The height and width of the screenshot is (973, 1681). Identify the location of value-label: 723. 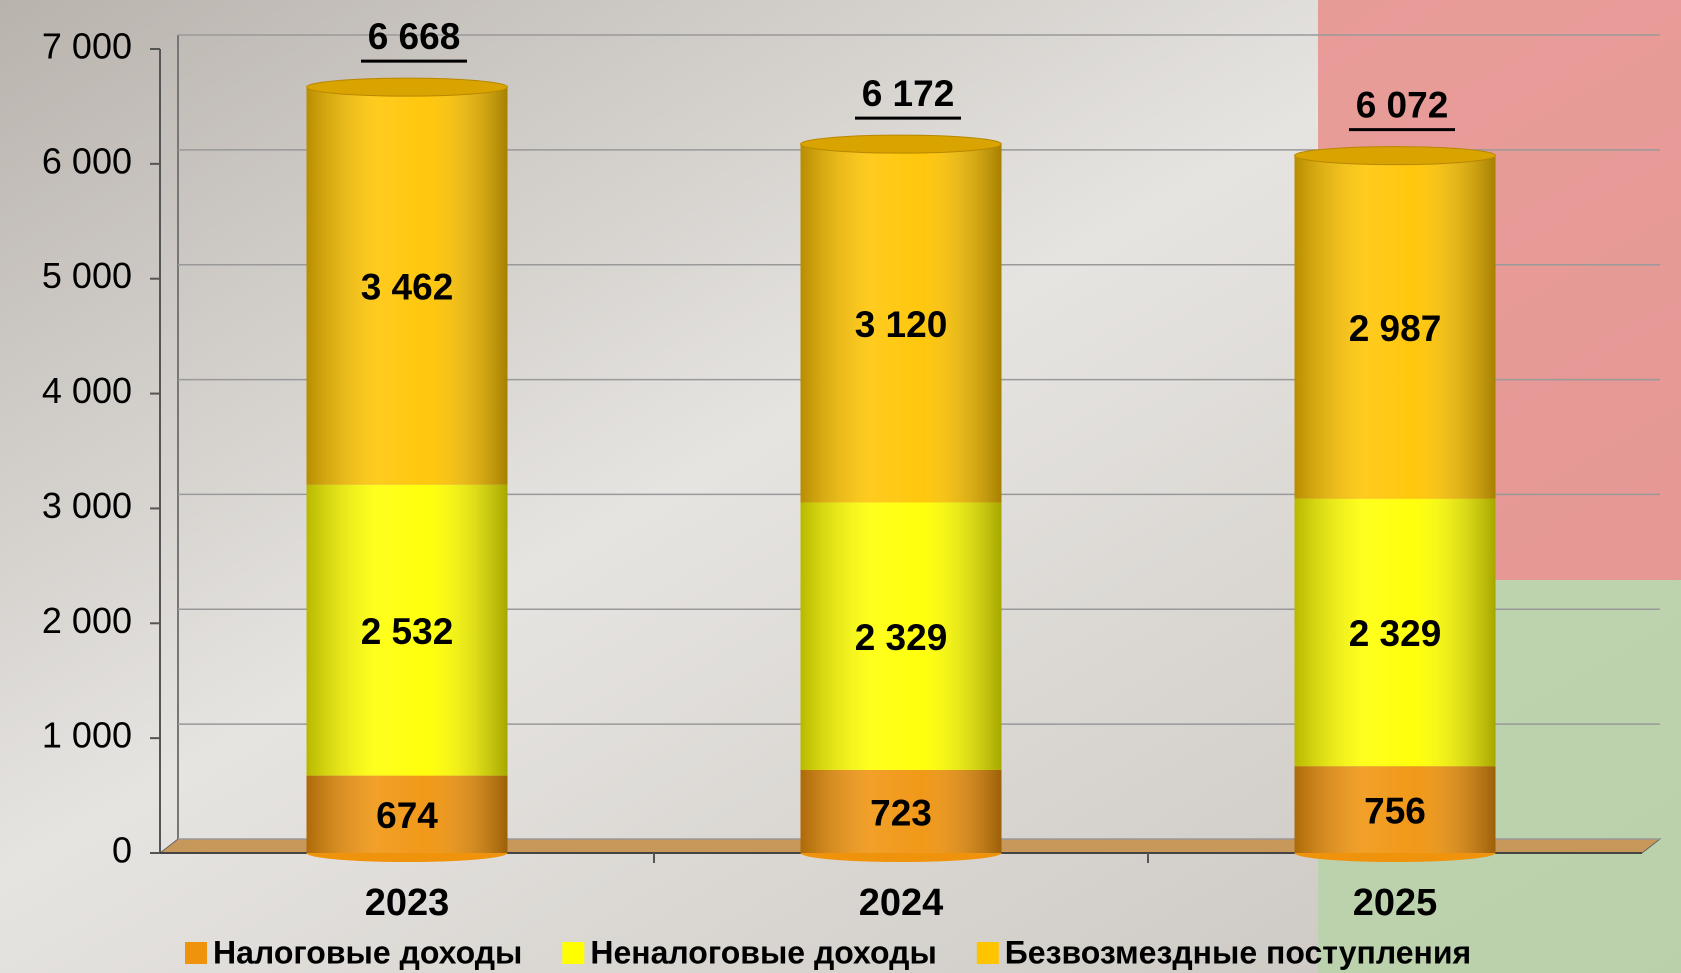
(901, 812).